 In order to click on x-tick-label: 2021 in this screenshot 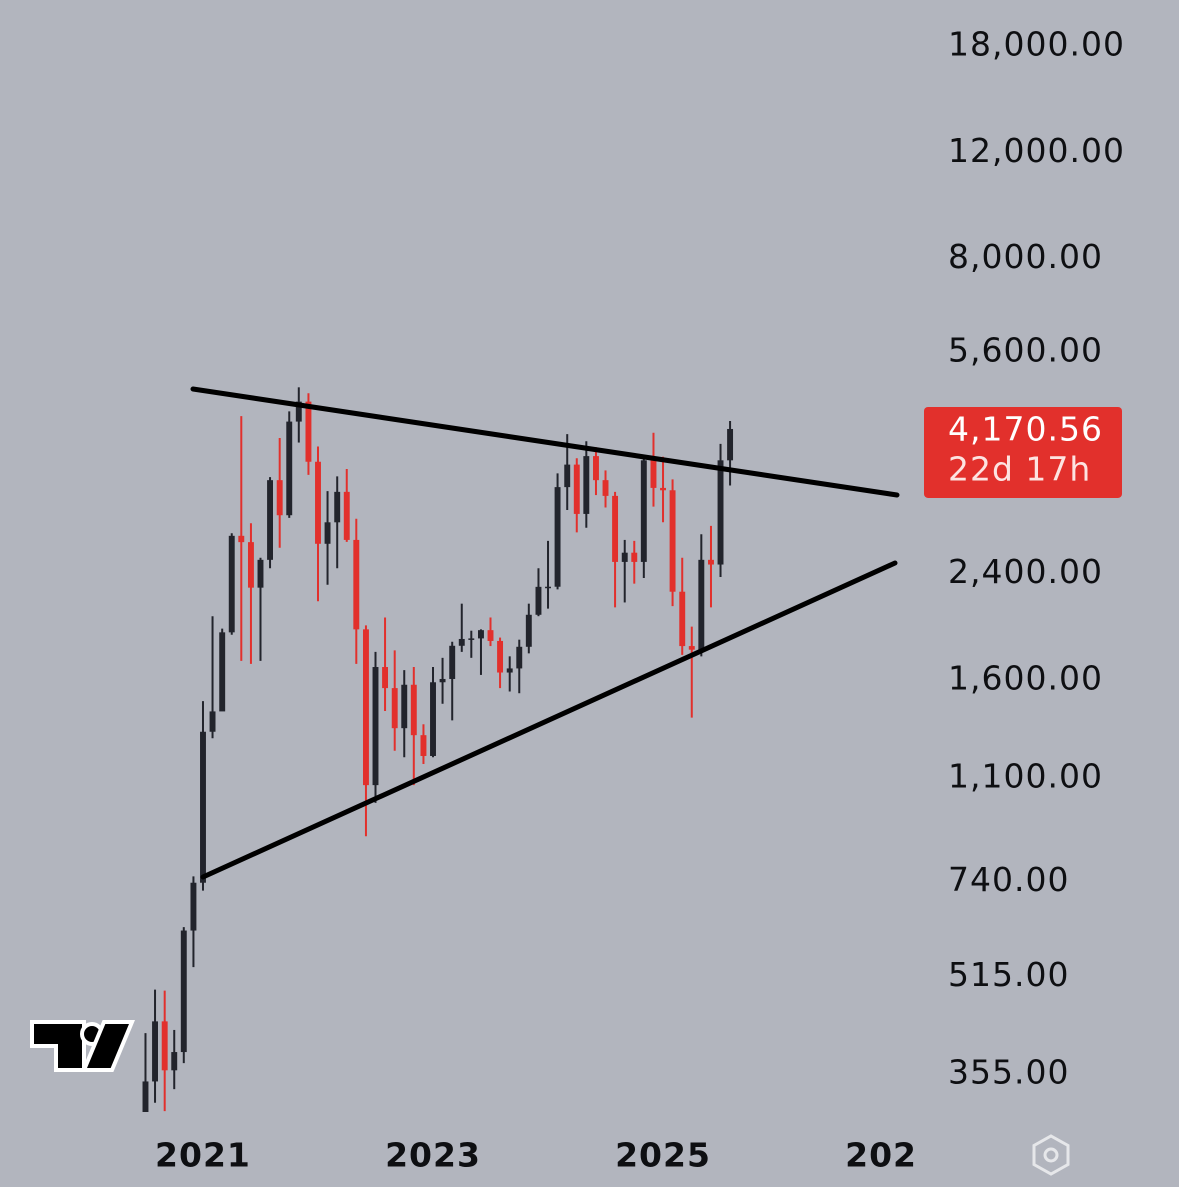, I will do `click(203, 1155)`.